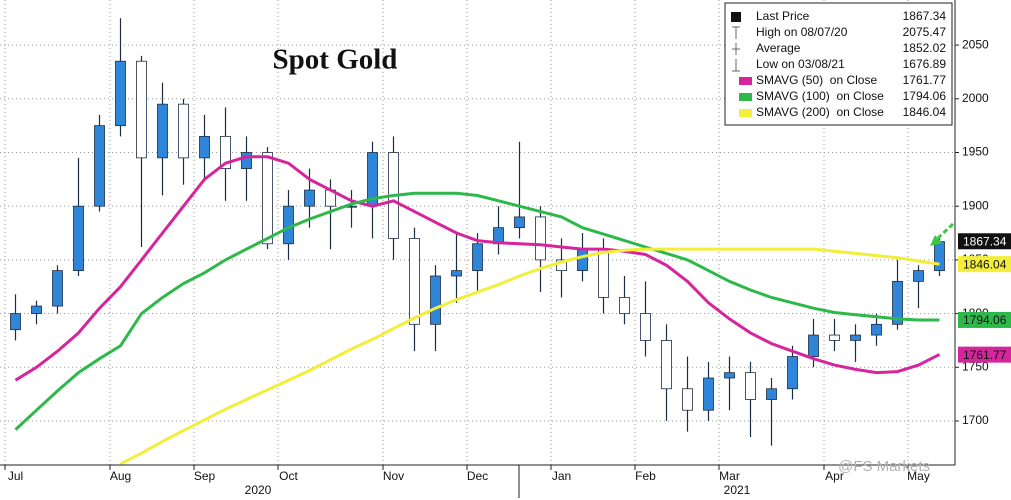 The width and height of the screenshot is (1011, 500). Describe the element at coordinates (834, 476) in the screenshot. I see `x-tick-label: Apr` at that location.